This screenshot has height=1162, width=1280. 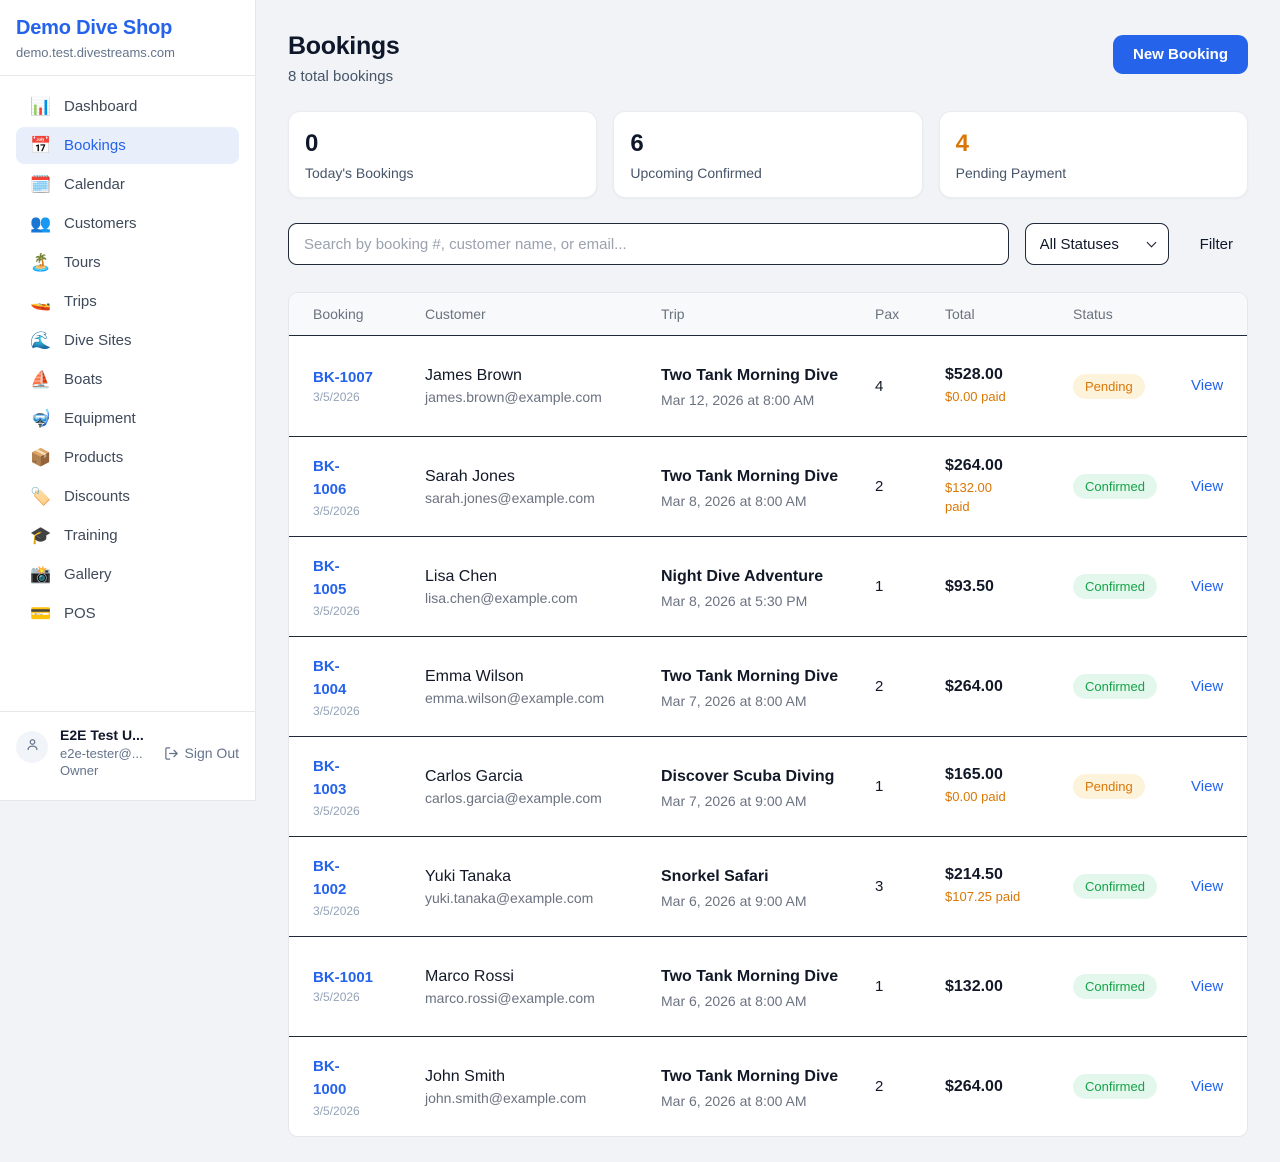 I want to click on new-booking-button: New Booking, so click(x=1180, y=54).